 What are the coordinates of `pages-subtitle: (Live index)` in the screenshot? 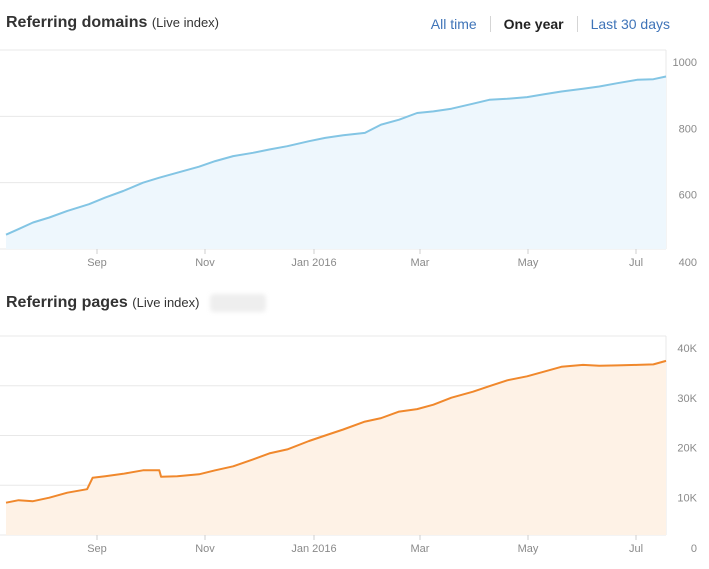 It's located at (166, 303).